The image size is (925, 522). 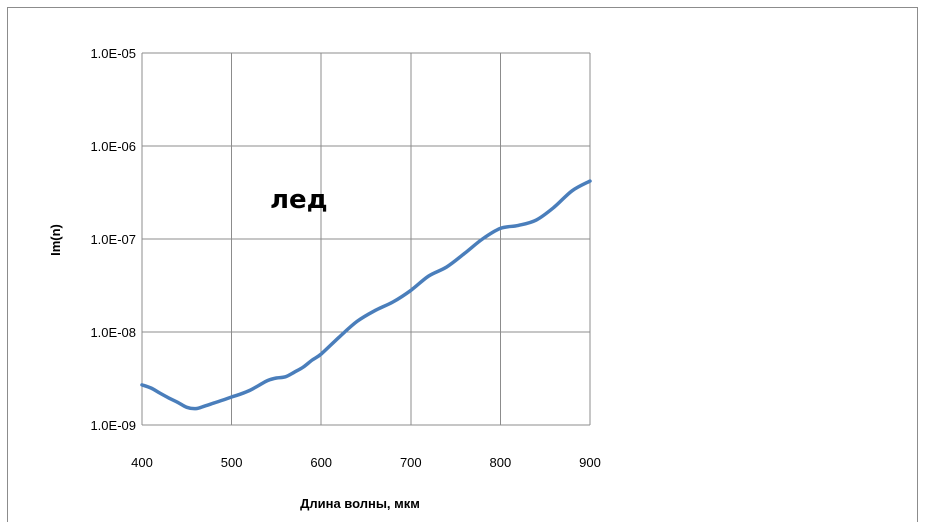 What do you see at coordinates (113, 53) in the screenshot?
I see `y-tick-label: 1.0E-05` at bounding box center [113, 53].